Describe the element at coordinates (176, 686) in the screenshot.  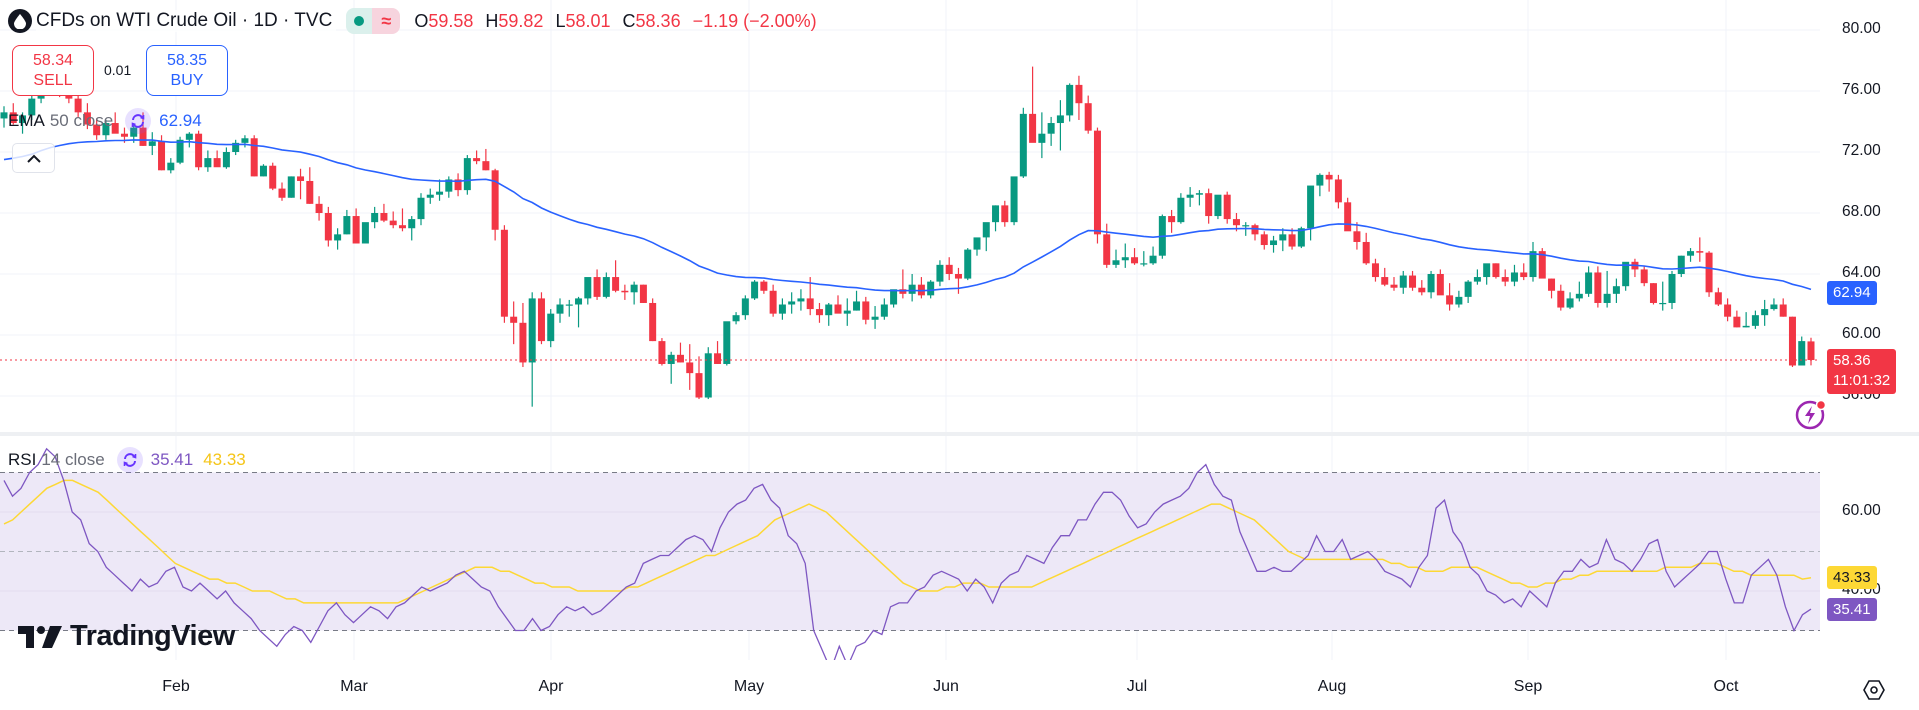
I see `time-axis-label: Feb` at that location.